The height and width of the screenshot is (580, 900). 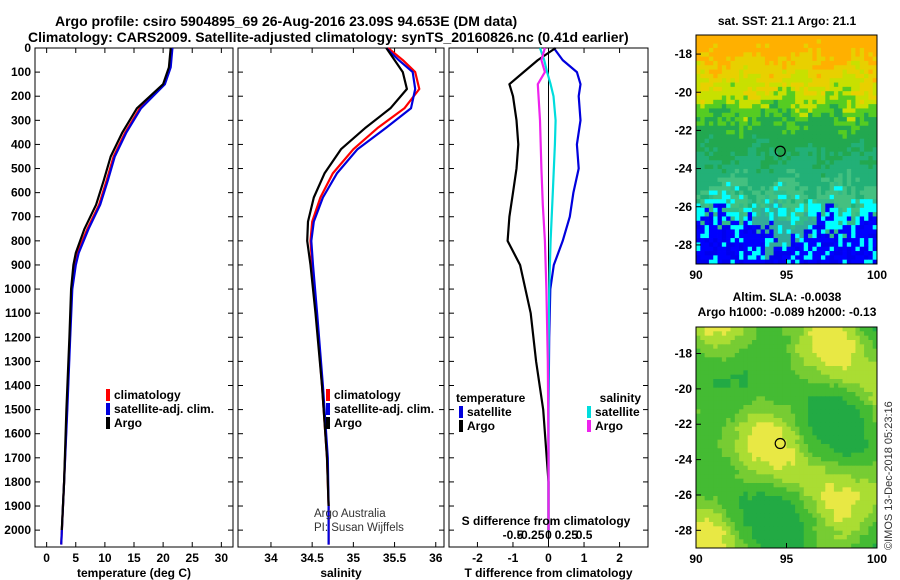 I want to click on temperature-difference-line, so click(x=531, y=289).